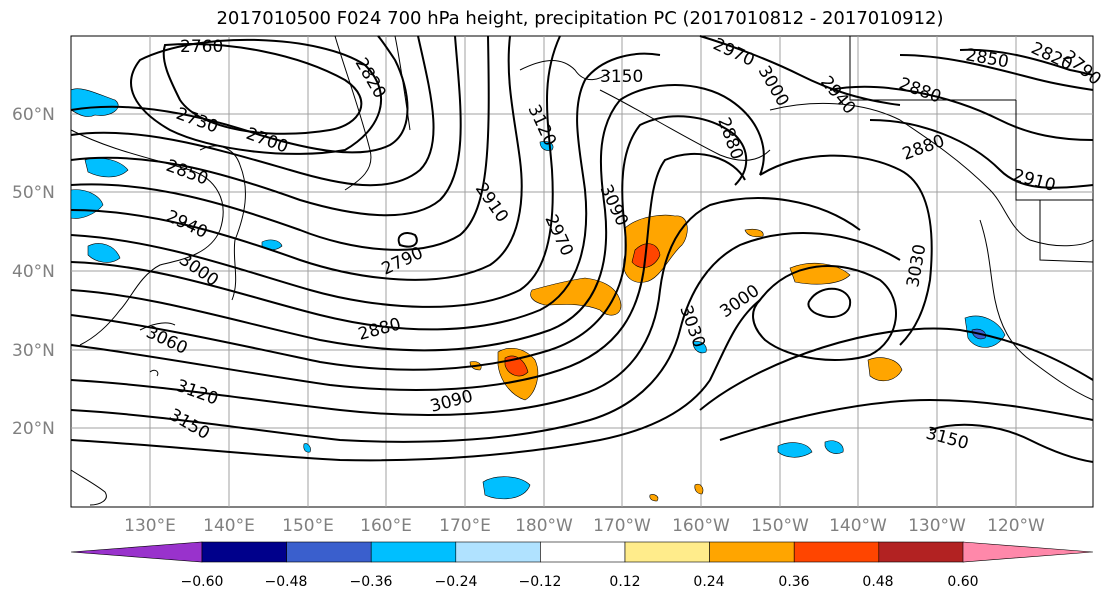 The height and width of the screenshot is (601, 1105). What do you see at coordinates (540, 582) in the screenshot?
I see `colorbar-tick-label: −0.12` at bounding box center [540, 582].